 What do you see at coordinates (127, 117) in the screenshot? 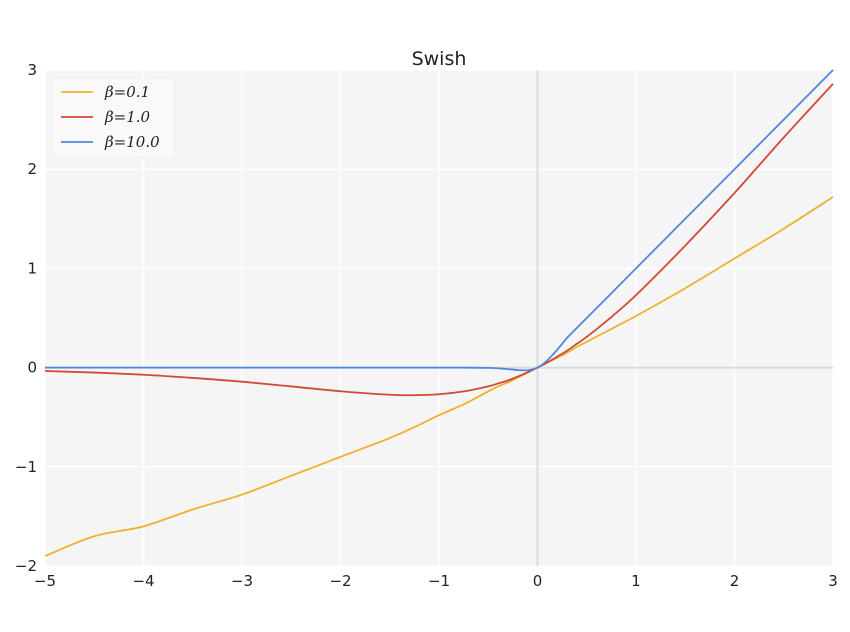
I see `legend-label-1: β=1.0` at bounding box center [127, 117].